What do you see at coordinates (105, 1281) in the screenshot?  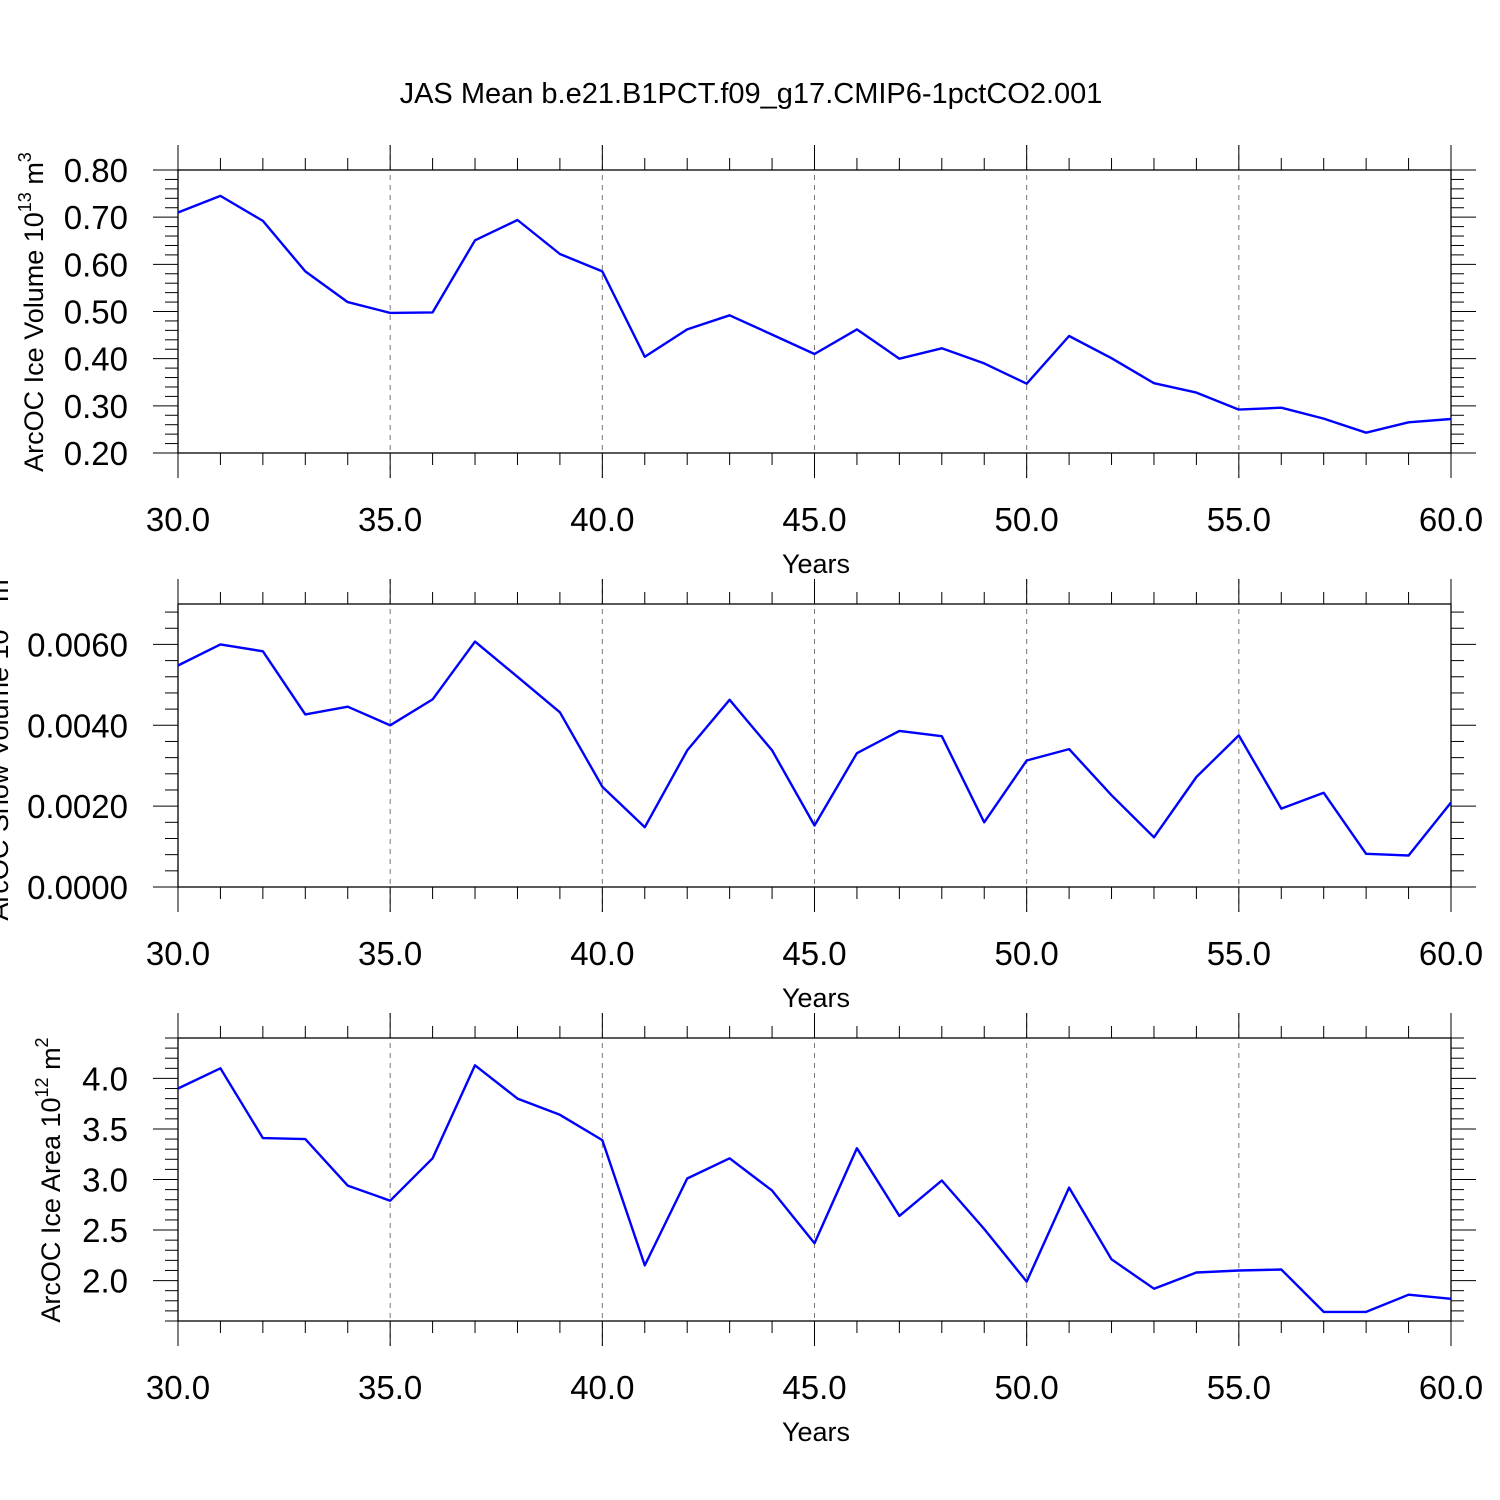 I see `y-tick-label: 2.0` at bounding box center [105, 1281].